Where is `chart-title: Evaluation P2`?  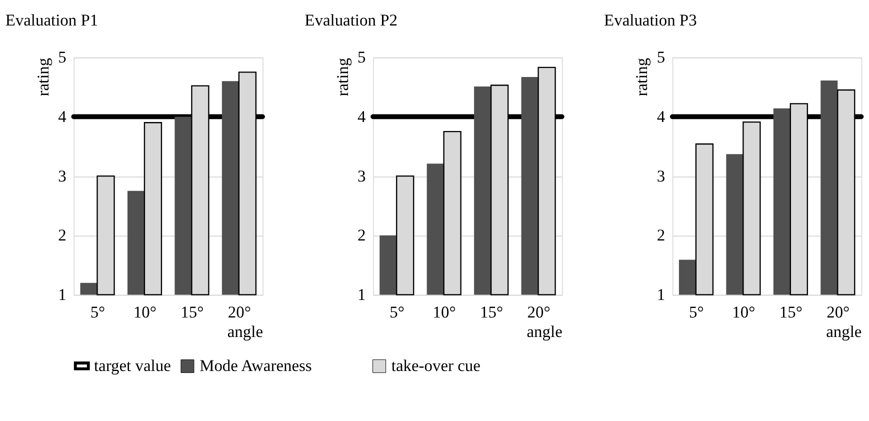 chart-title: Evaluation P2 is located at coordinates (351, 20).